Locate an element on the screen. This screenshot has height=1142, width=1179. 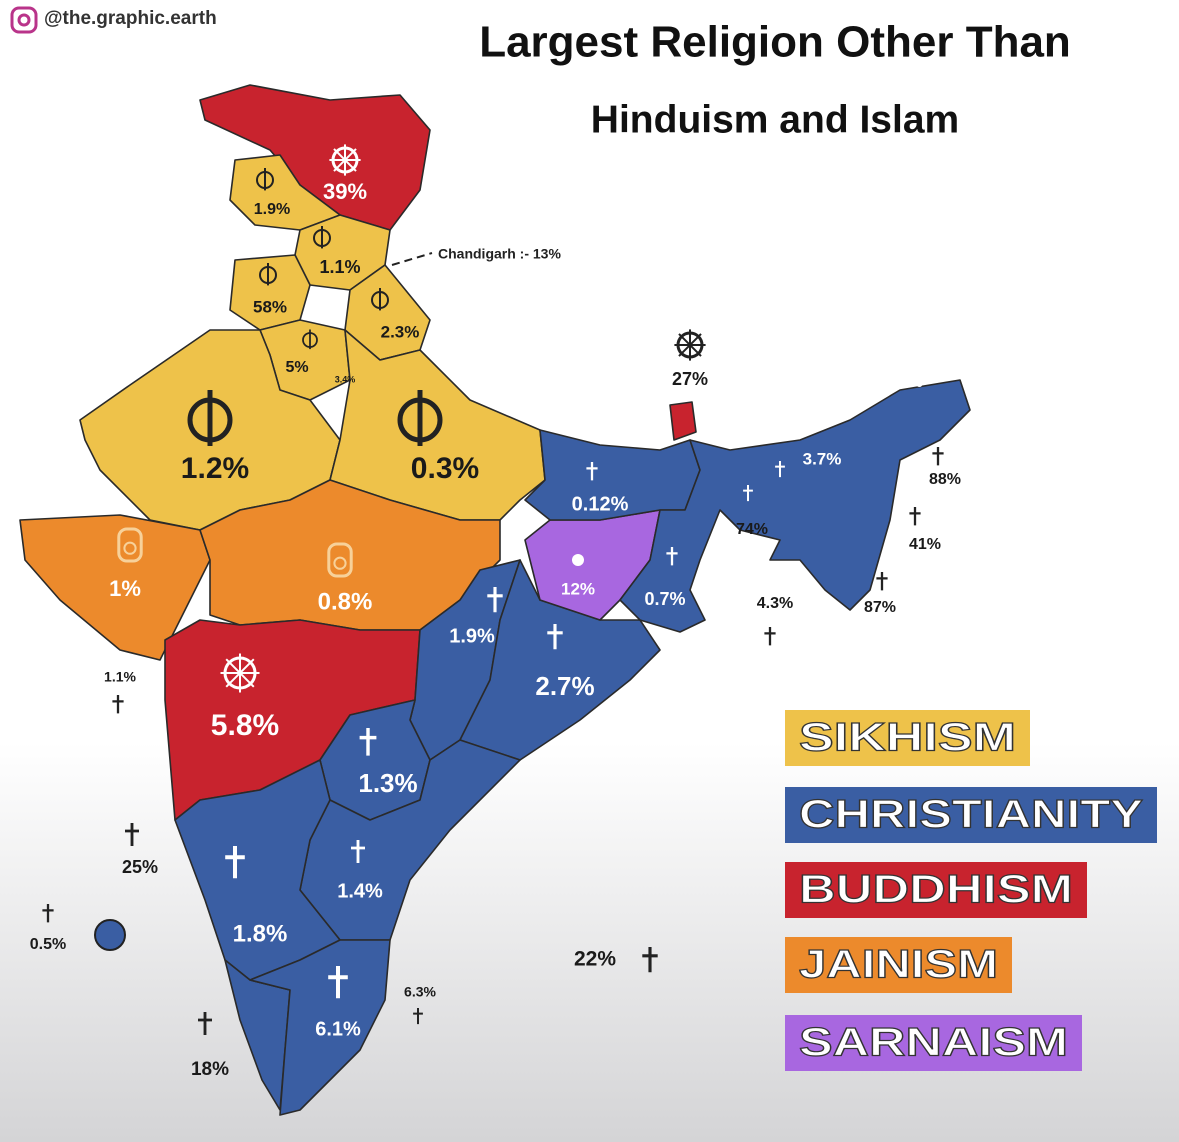
sun-icon is located at coordinates (578, 560).